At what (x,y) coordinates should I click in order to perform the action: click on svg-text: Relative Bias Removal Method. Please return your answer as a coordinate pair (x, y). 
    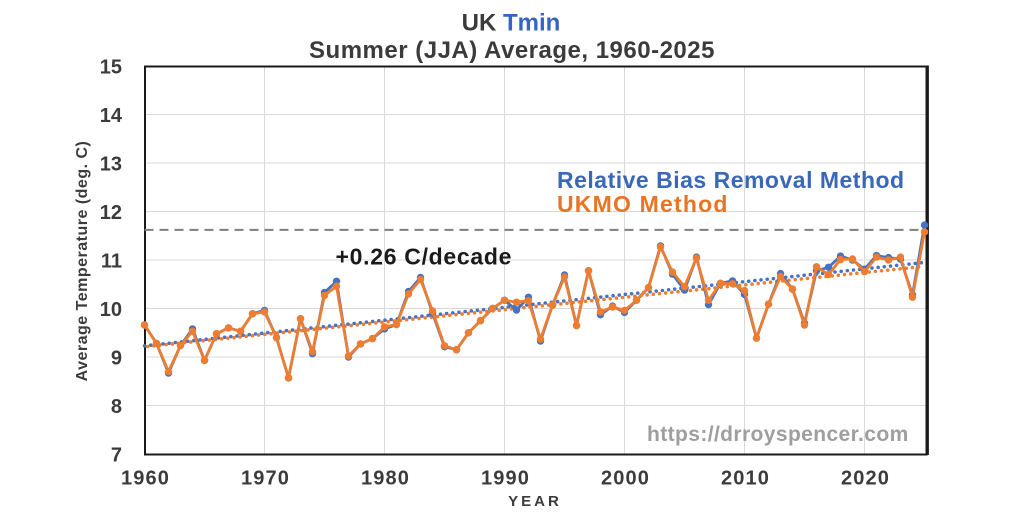
    Looking at the image, I should click on (731, 180).